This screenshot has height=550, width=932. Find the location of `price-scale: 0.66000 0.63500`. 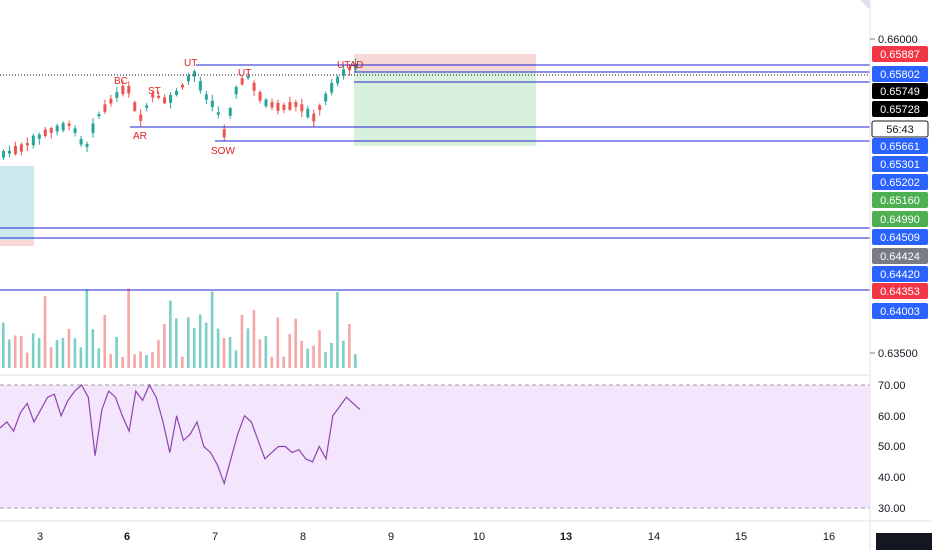

price-scale: 0.66000 0.63500 is located at coordinates (894, 197).